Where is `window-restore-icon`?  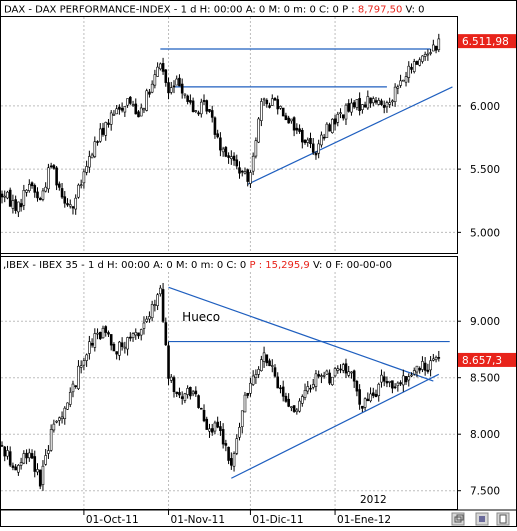
window-restore-icon is located at coordinates (458, 519).